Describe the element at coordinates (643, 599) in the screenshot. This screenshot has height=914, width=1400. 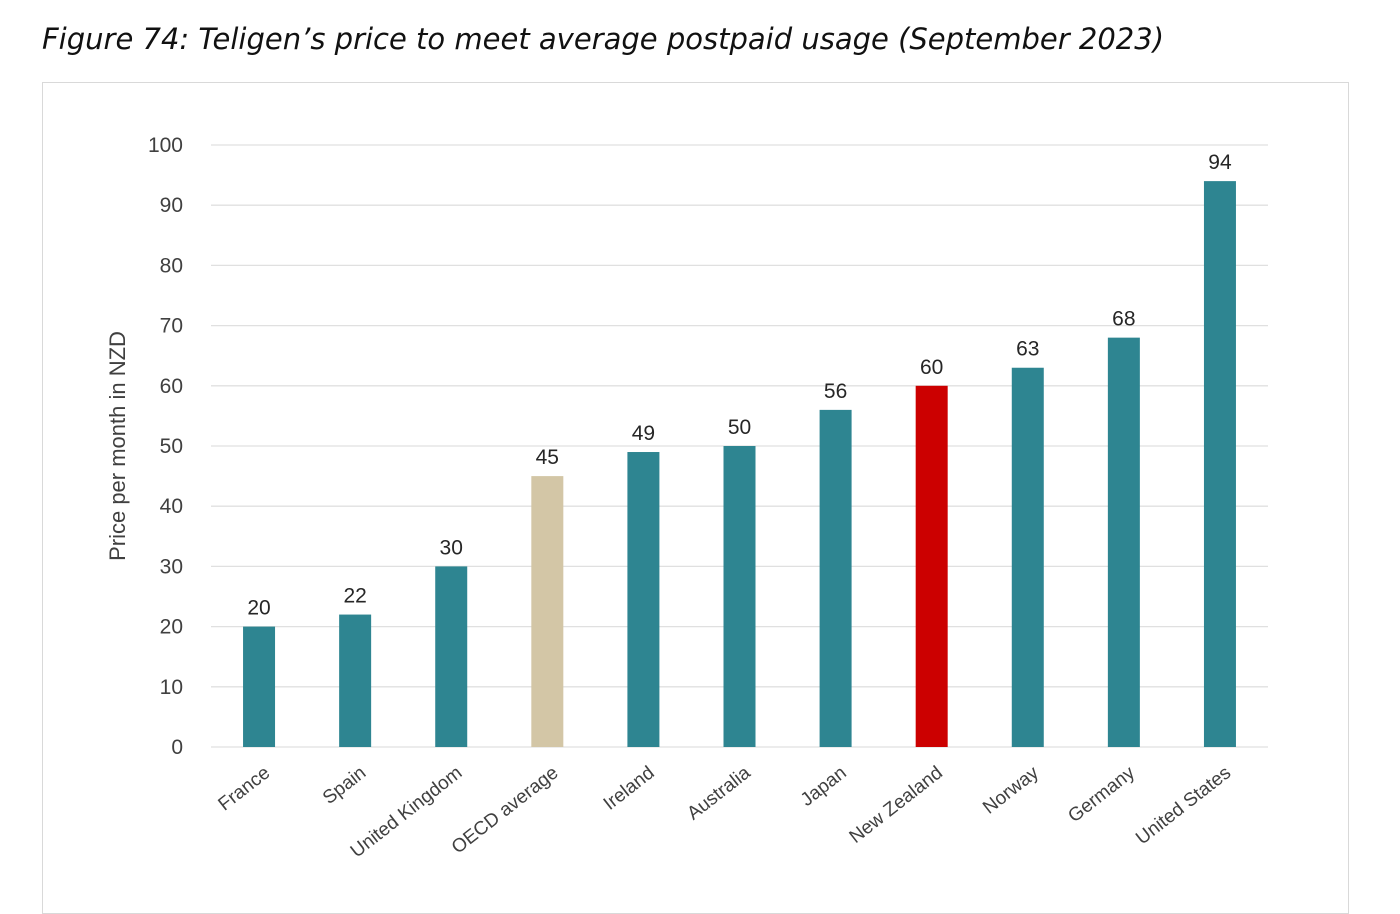
I see `bar-ireland` at that location.